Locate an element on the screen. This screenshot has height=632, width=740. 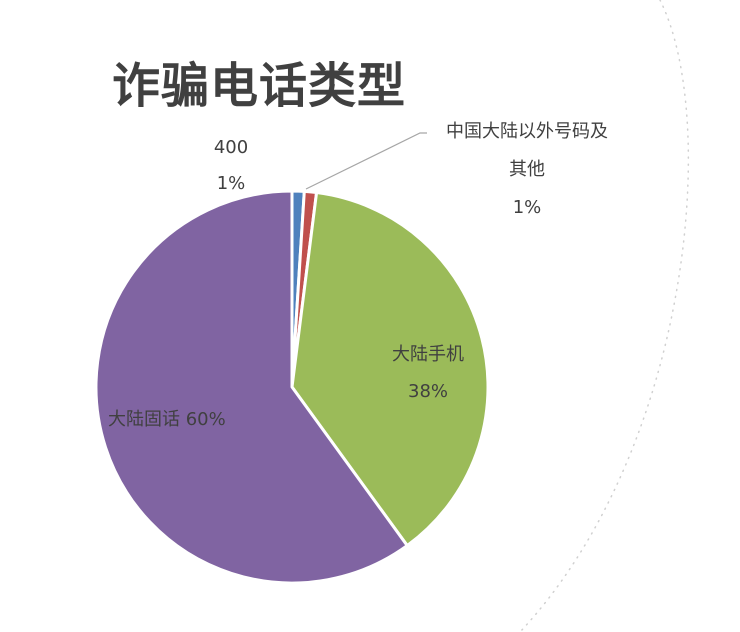
slice-percent-mobile: 38% is located at coordinates (428, 391).